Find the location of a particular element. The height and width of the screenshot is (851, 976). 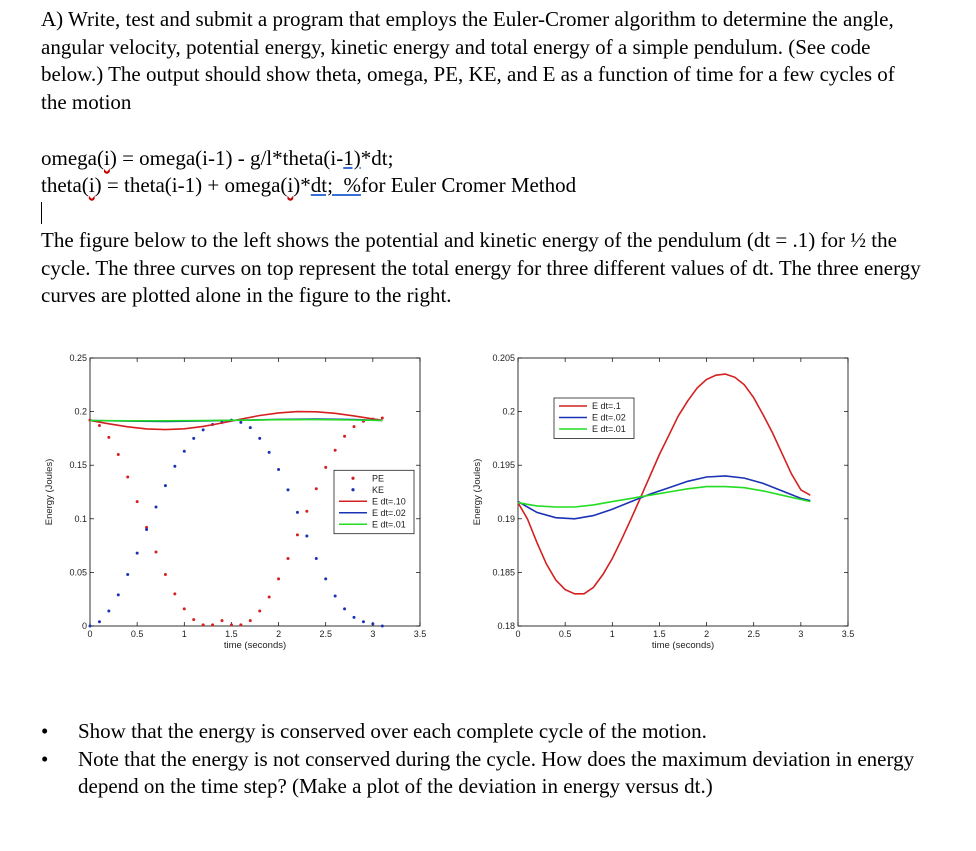

code-token: omega( is located at coordinates (72, 158).